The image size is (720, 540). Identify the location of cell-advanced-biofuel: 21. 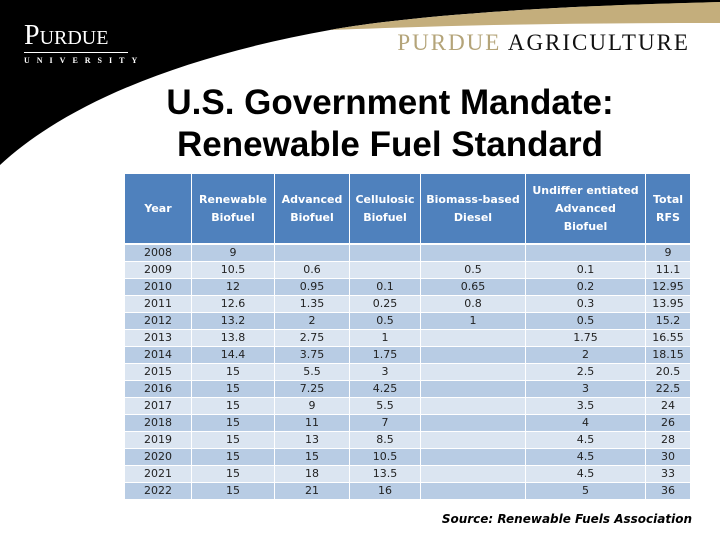
(312, 491).